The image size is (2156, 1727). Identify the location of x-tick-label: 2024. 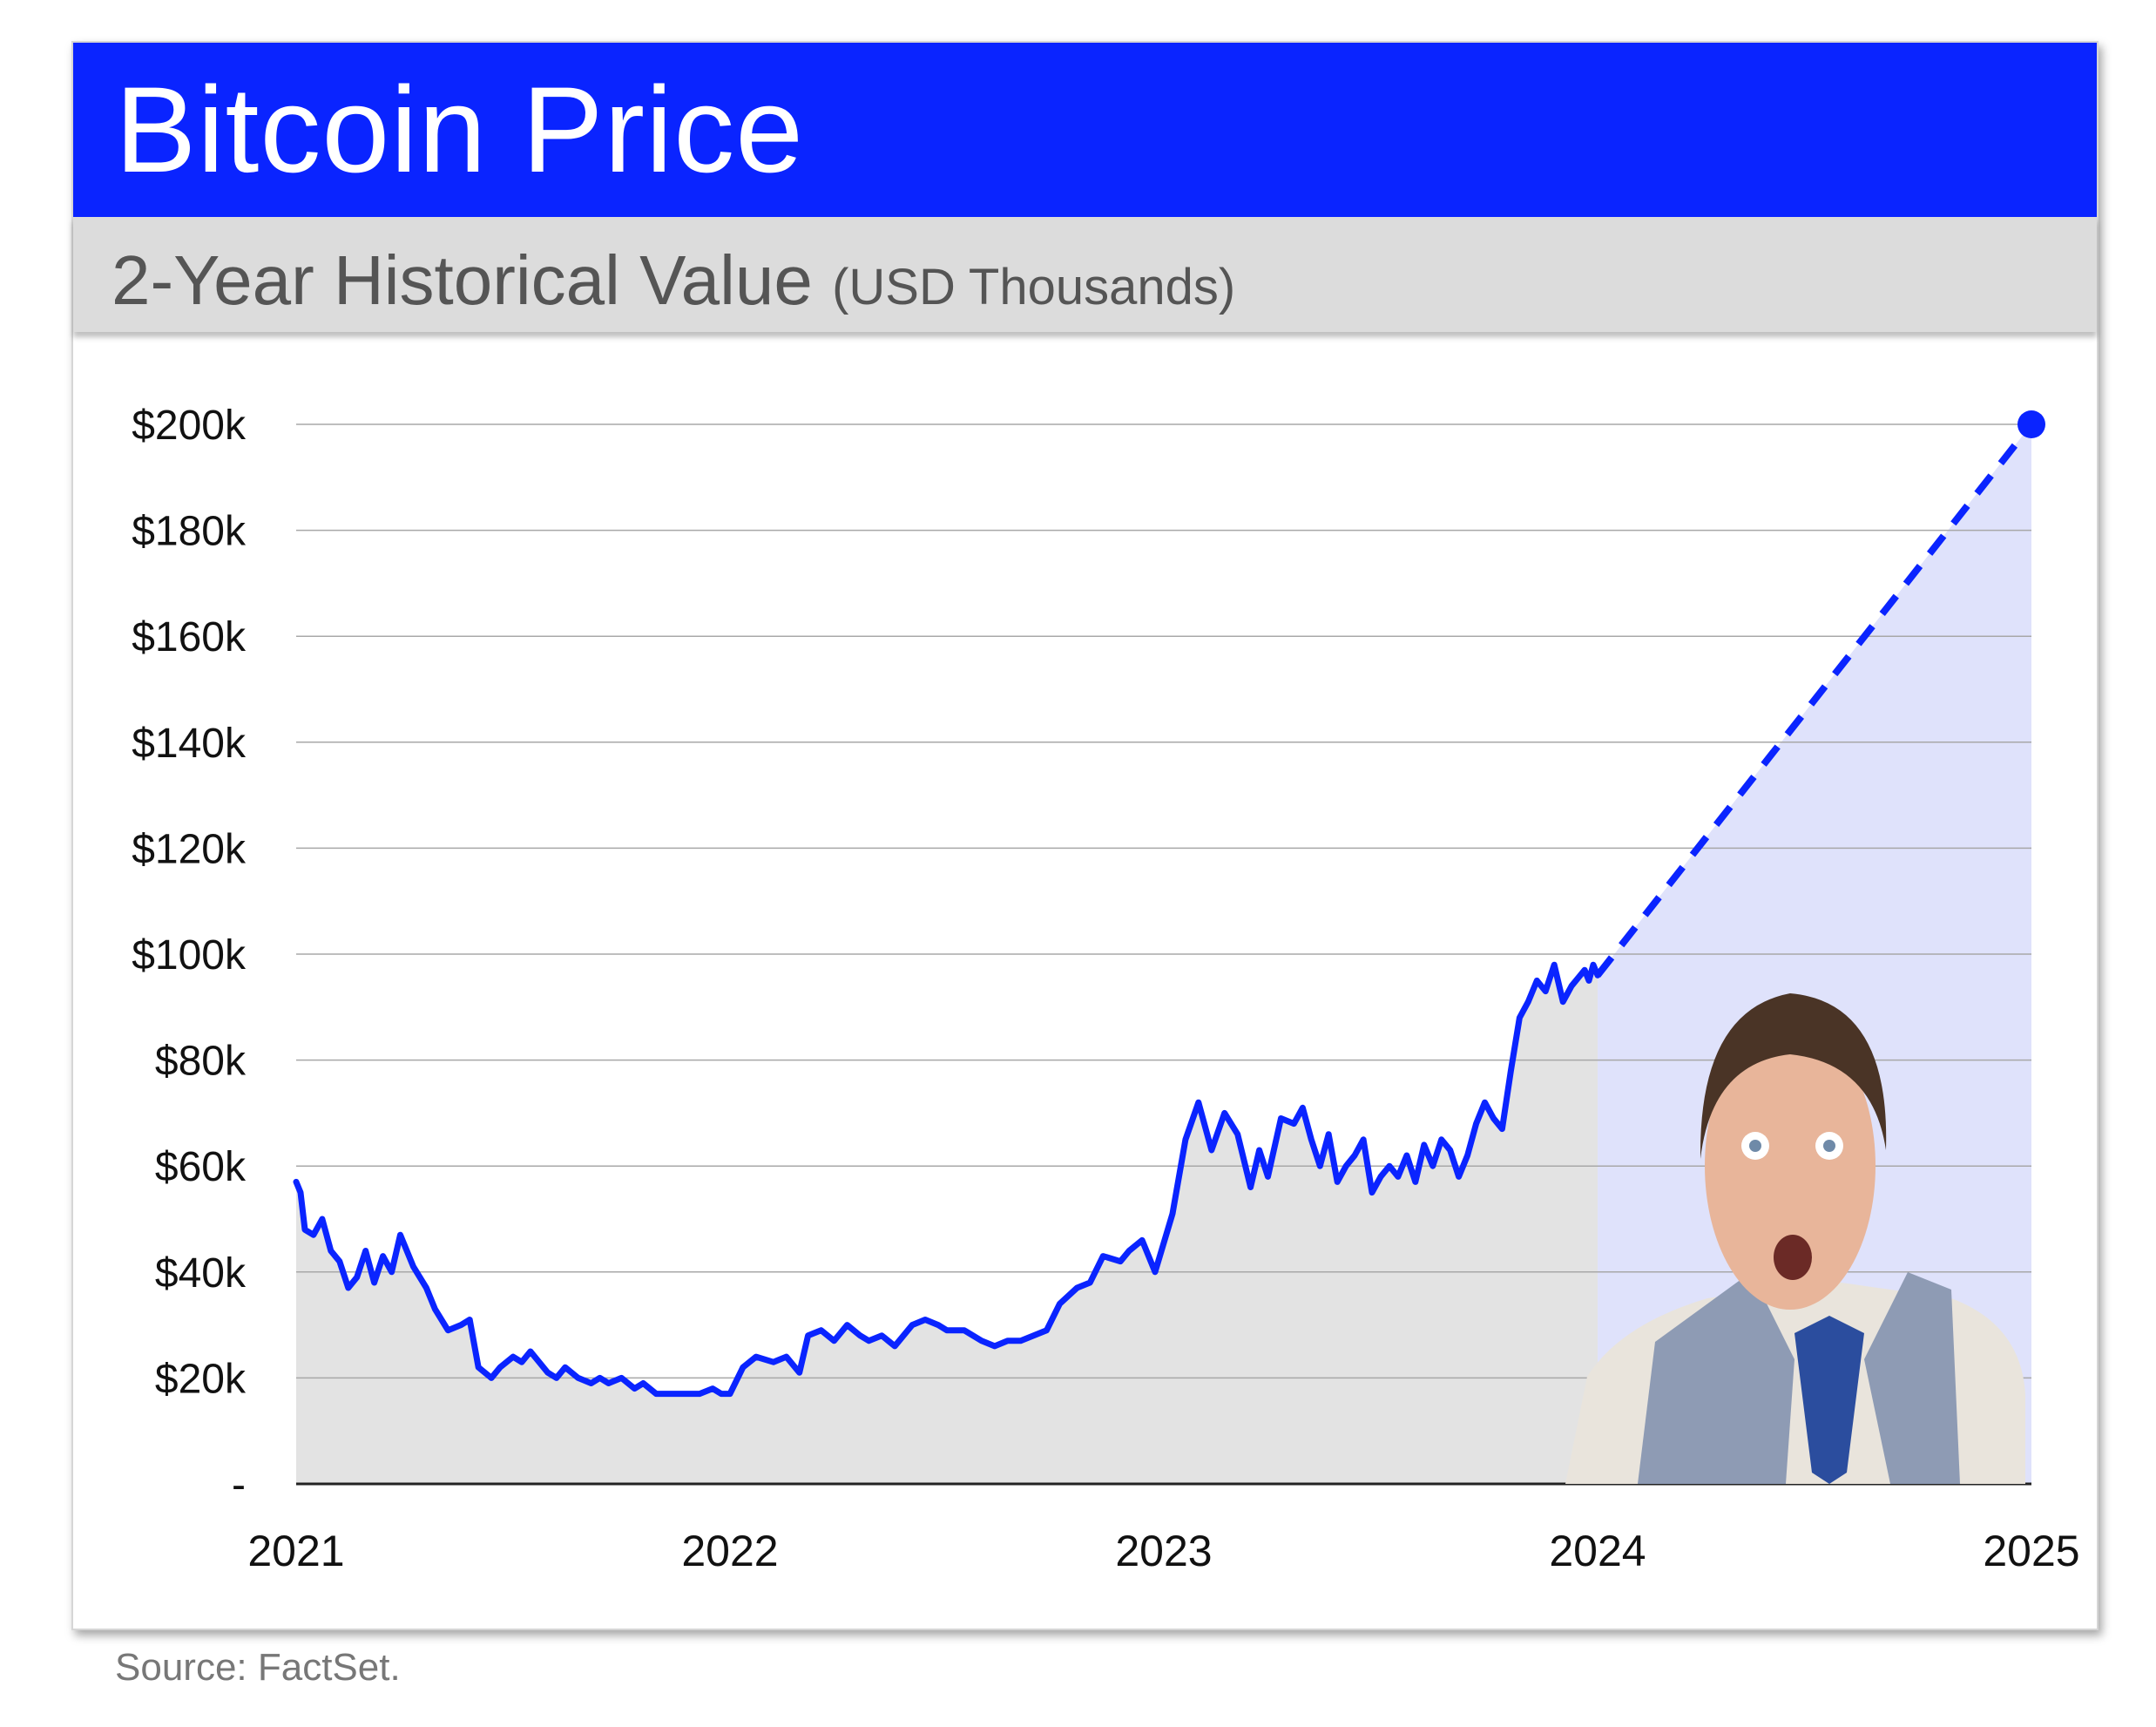
(1597, 1551).